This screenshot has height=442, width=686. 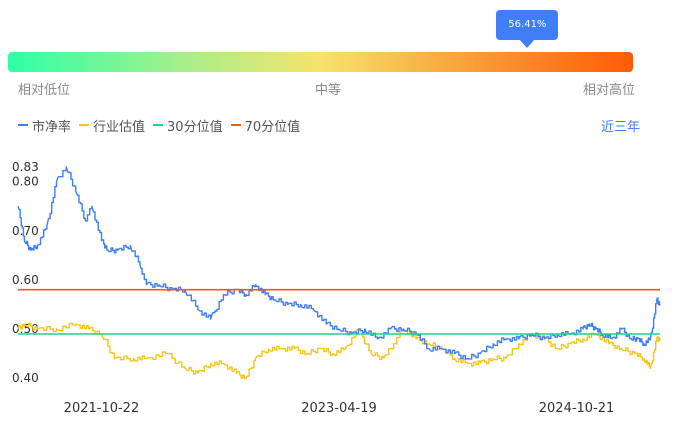 What do you see at coordinates (25, 231) in the screenshot?
I see `y-tick-label: 0.70` at bounding box center [25, 231].